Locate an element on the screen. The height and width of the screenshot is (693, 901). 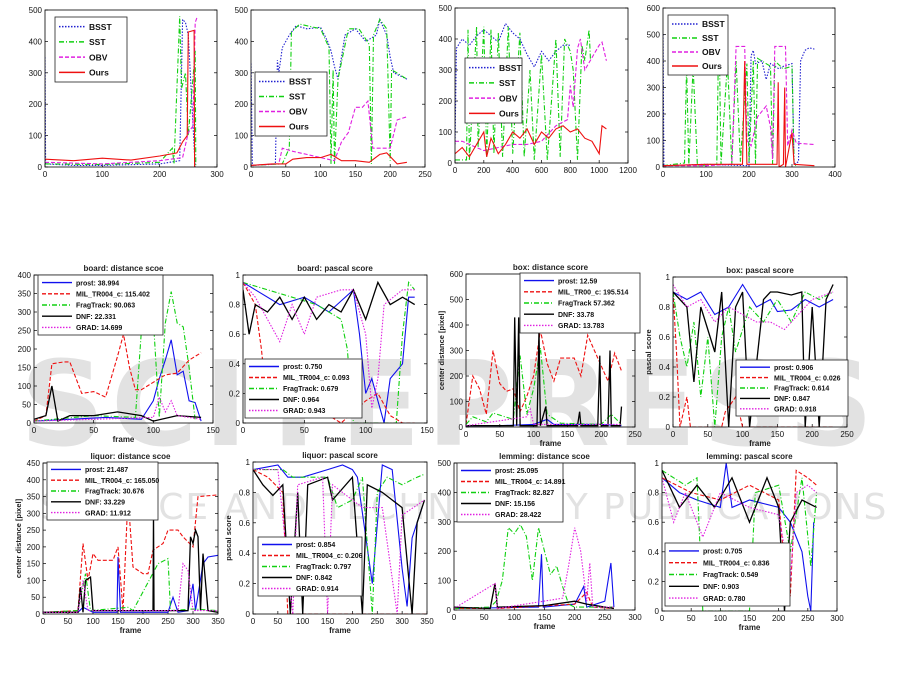
legend-label: DNF: 0.842 is located at coordinates (314, 578).